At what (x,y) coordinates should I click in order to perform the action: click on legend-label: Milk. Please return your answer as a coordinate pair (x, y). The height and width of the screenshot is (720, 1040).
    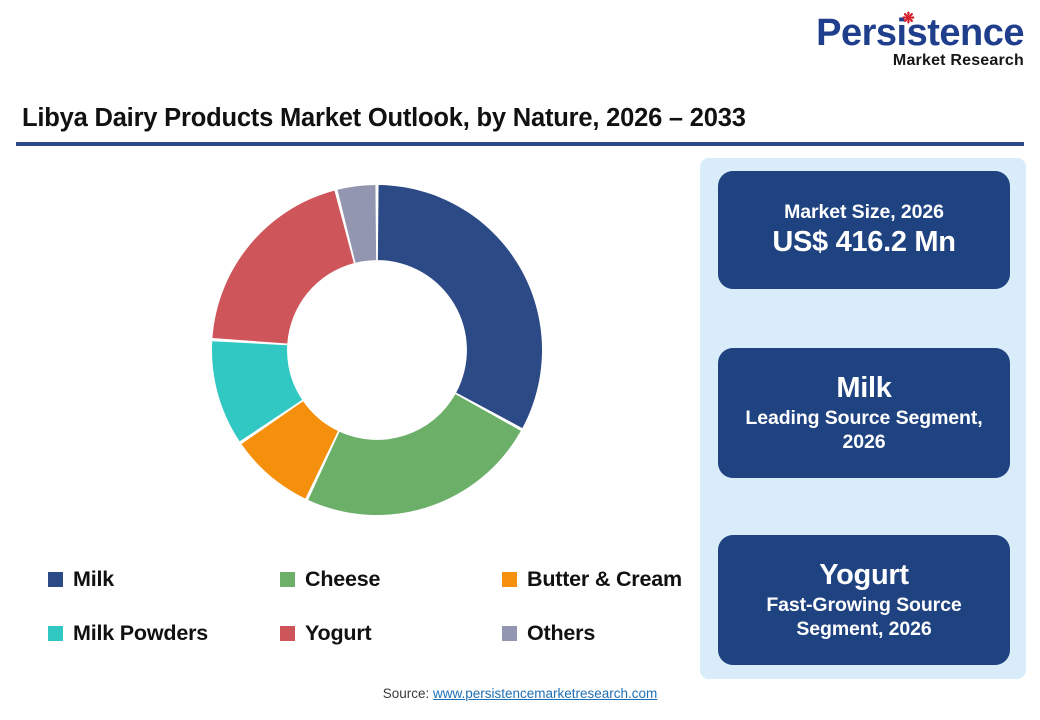
    Looking at the image, I should click on (94, 578).